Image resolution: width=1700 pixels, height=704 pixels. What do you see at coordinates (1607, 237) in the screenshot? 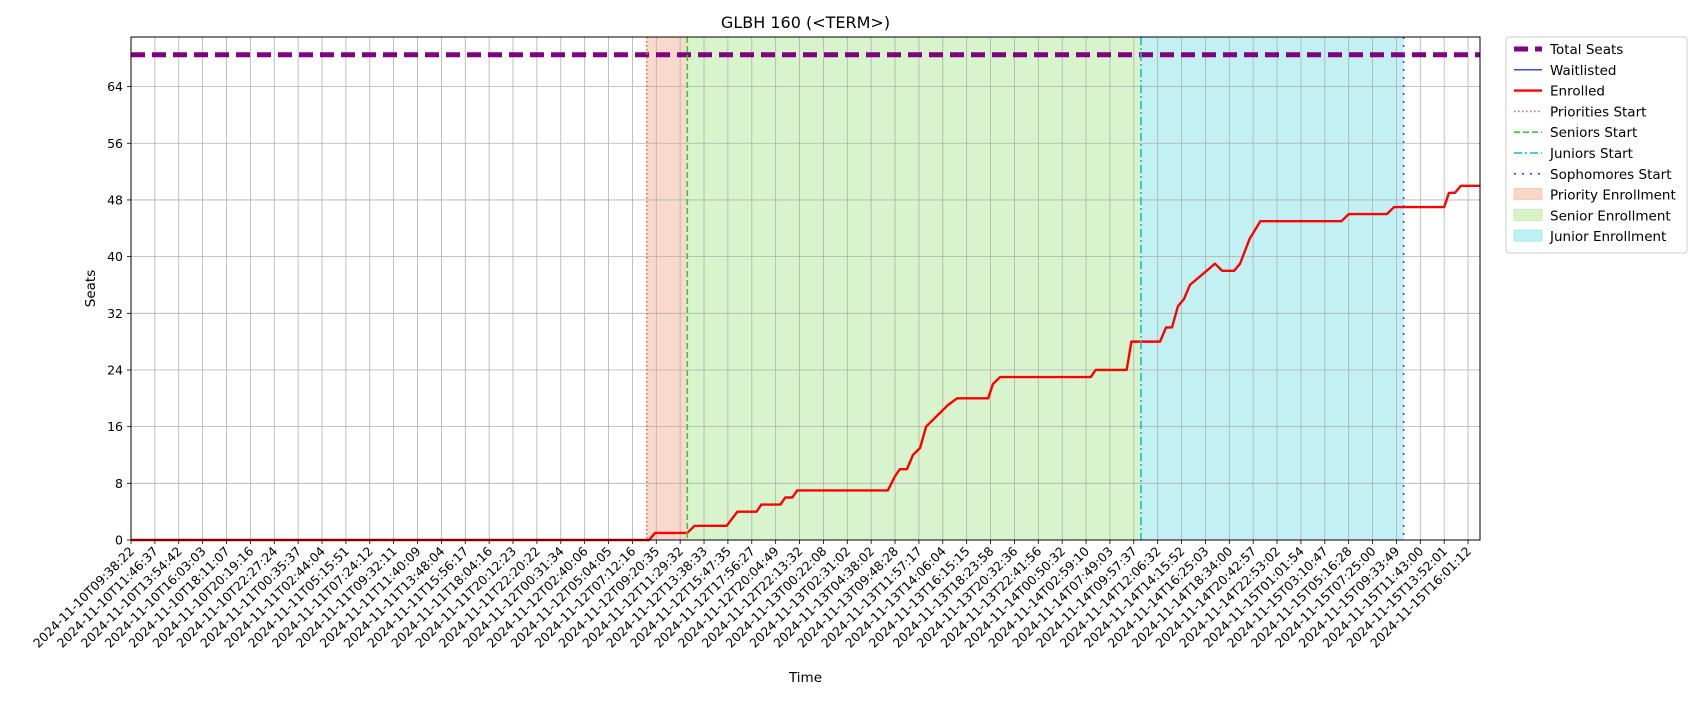
I see `legend-label-junior-enrollment: Junior Enrollment` at bounding box center [1607, 237].